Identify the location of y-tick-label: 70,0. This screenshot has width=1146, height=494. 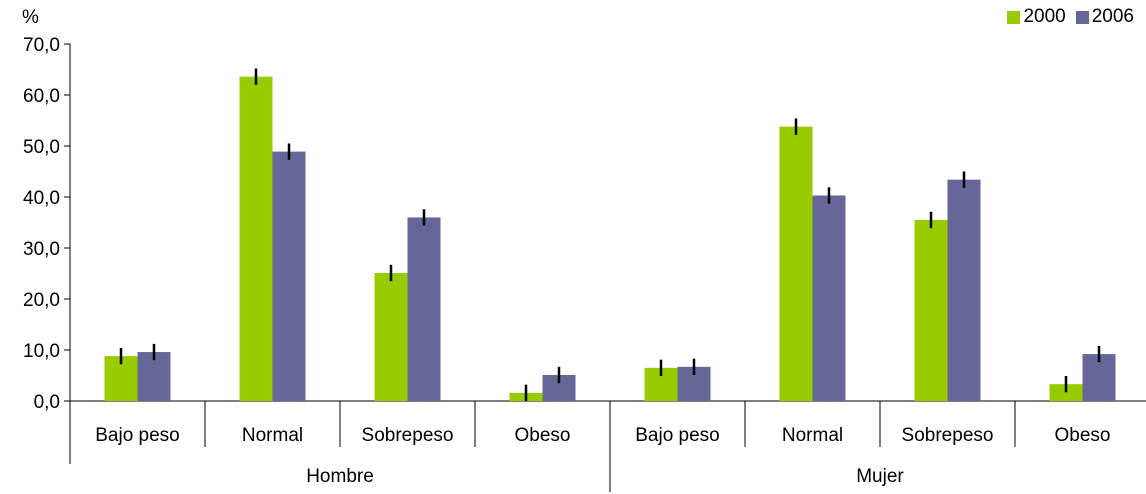
(41, 45).